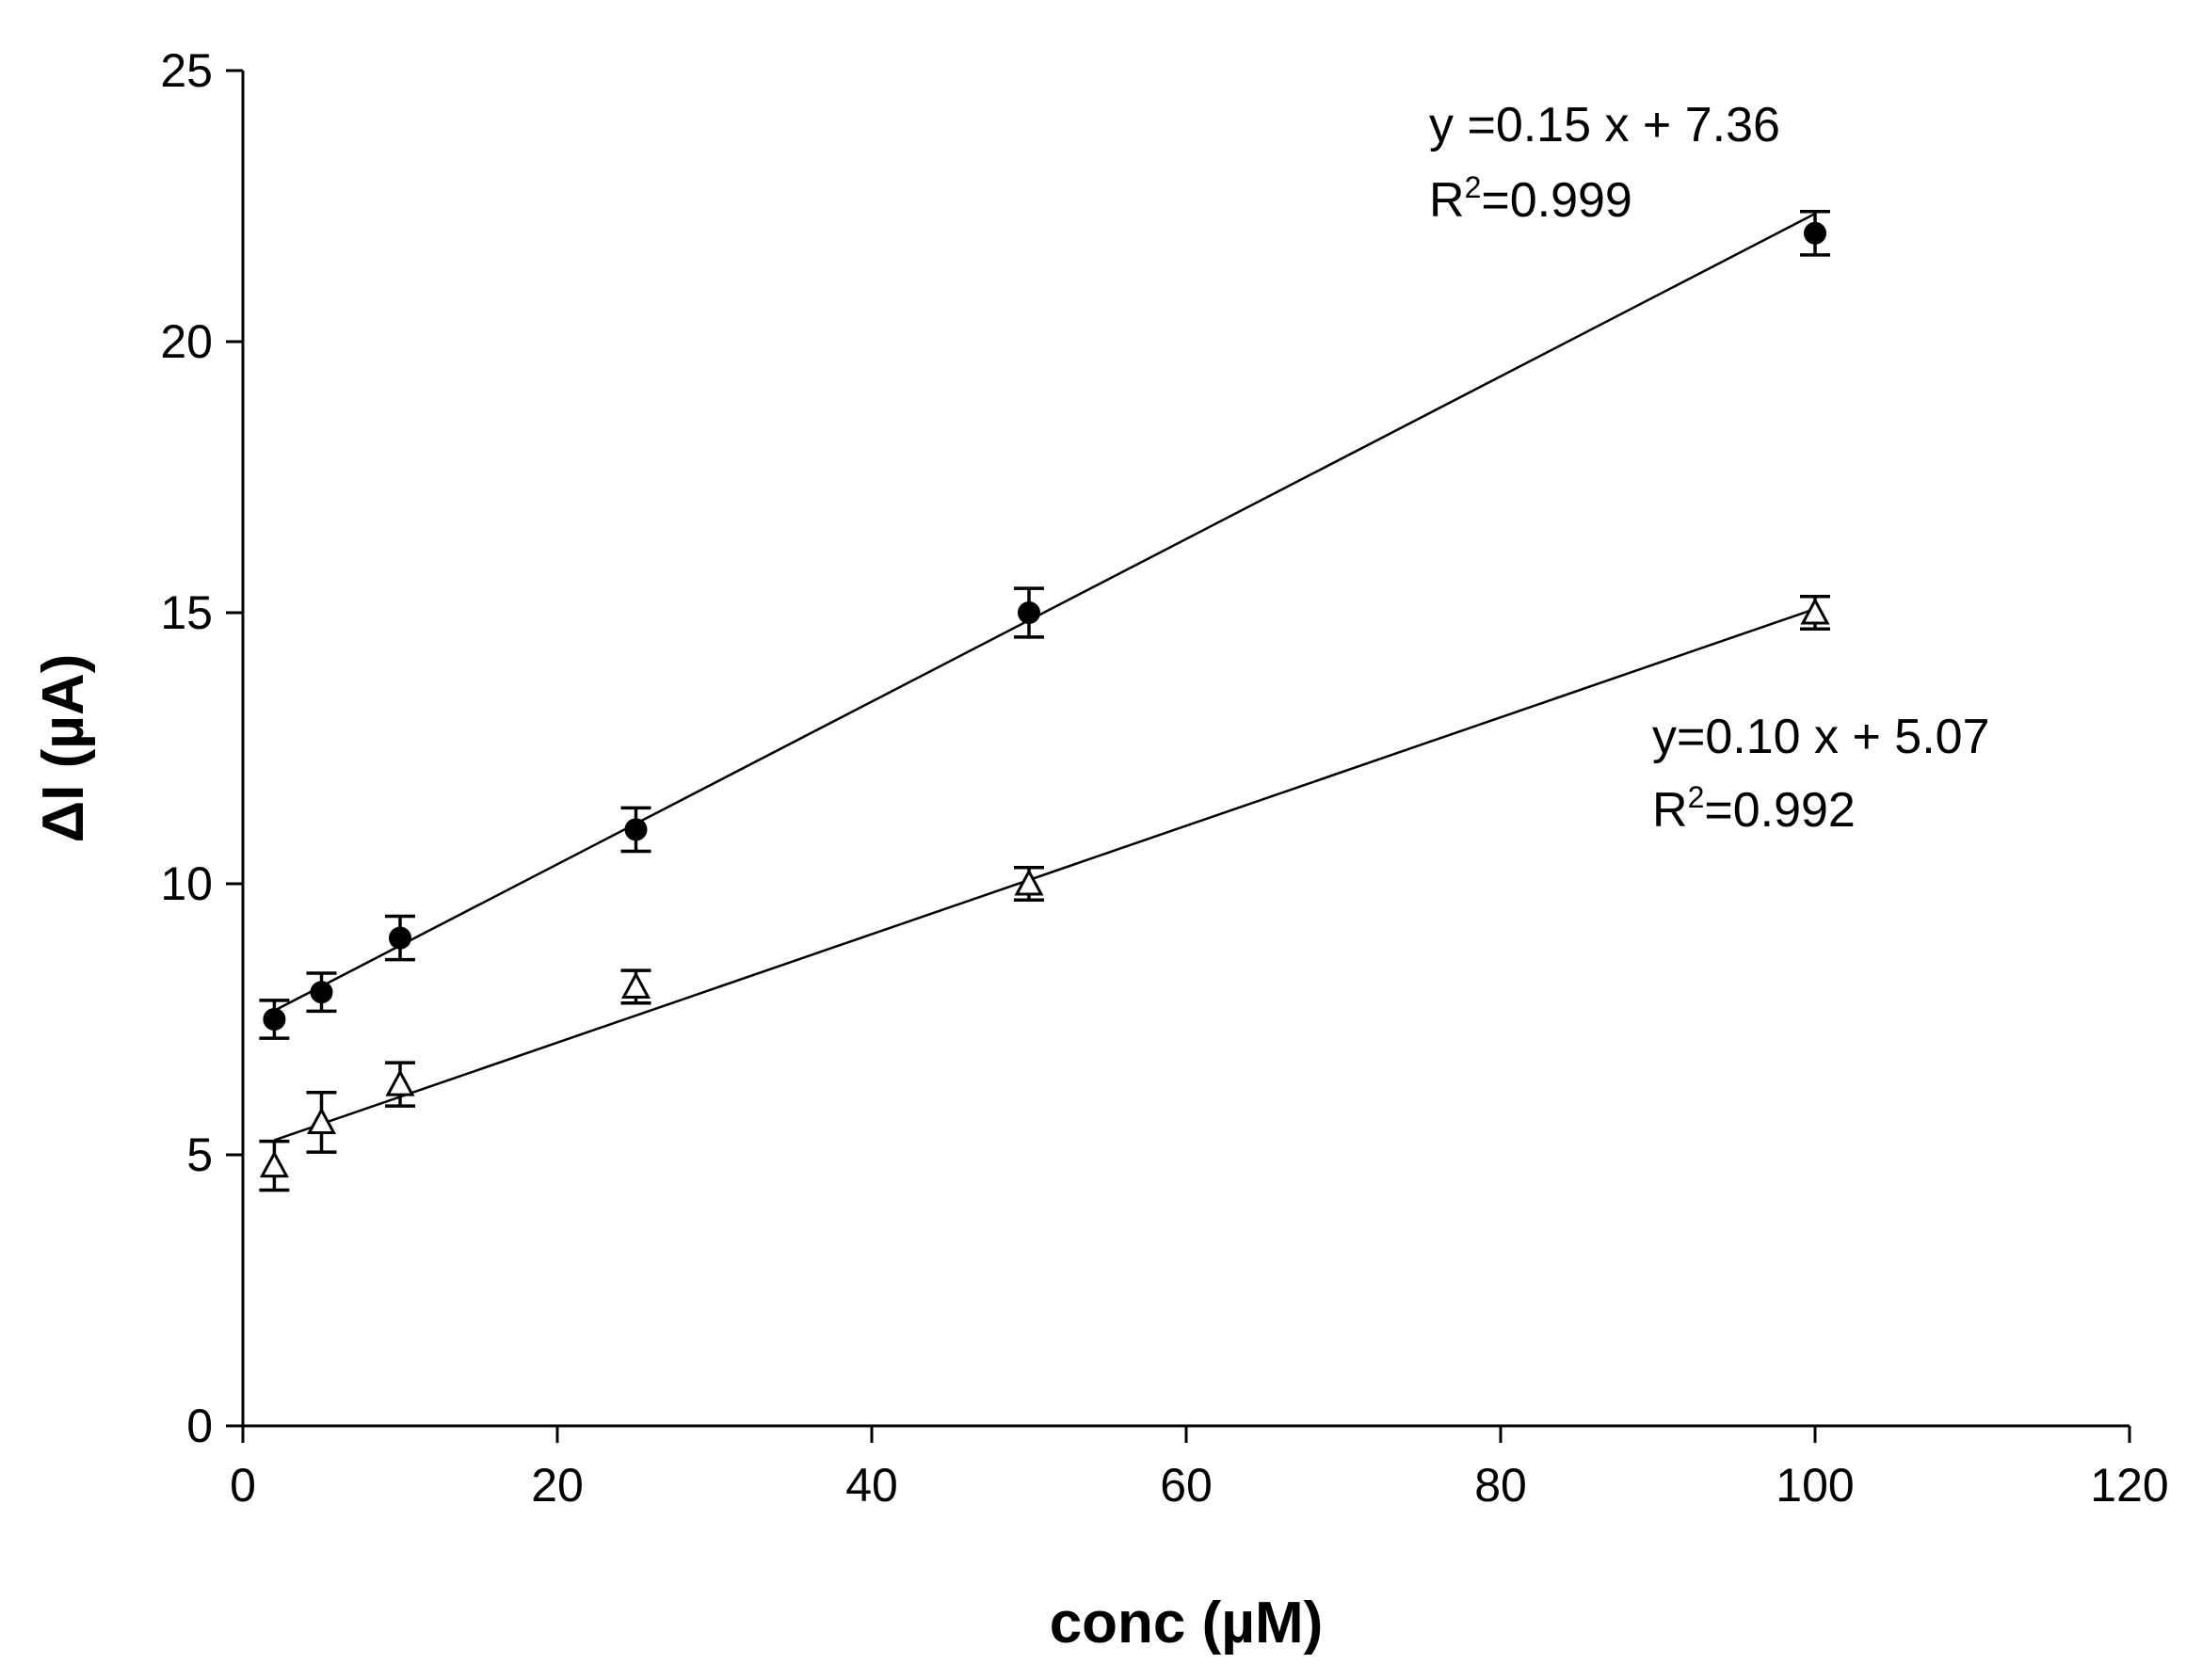 This screenshot has height=1680, width=2202. Describe the element at coordinates (1815, 1485) in the screenshot. I see `x-tick-label: 100` at that location.